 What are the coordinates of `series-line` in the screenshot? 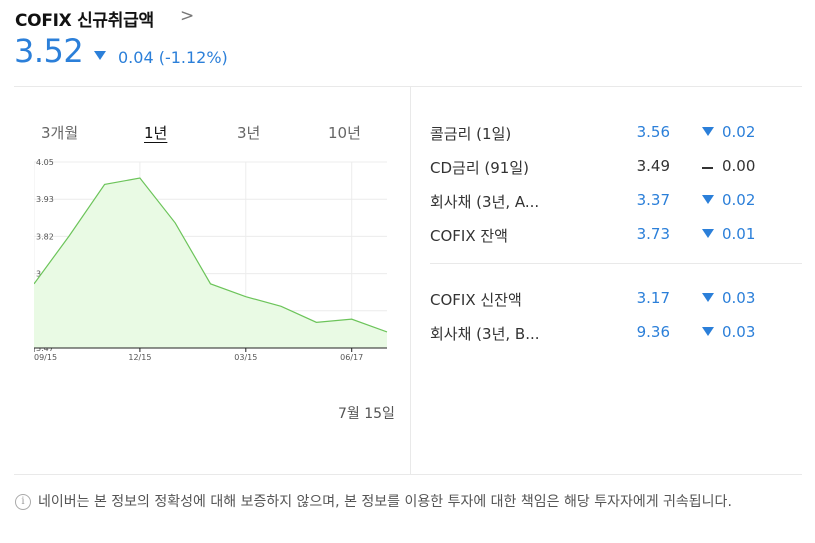 It's located at (211, 255).